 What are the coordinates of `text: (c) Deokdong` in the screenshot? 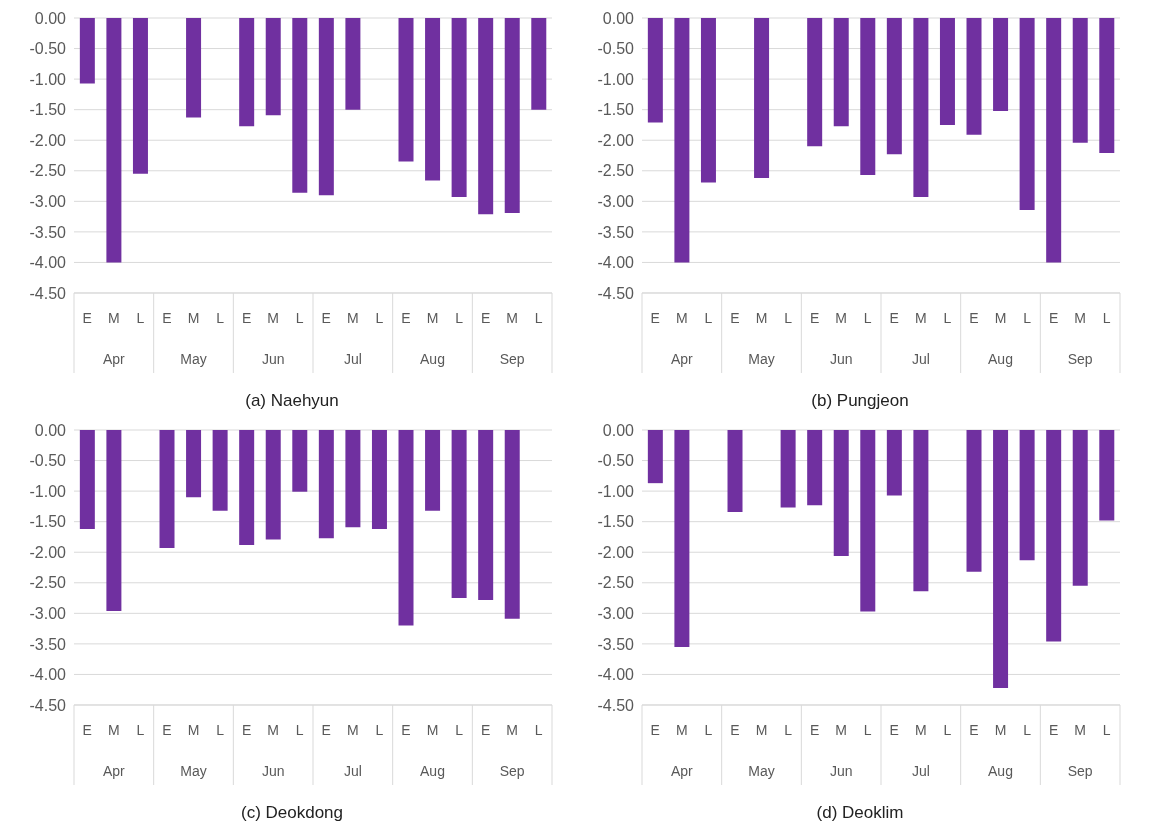 It's located at (292, 813).